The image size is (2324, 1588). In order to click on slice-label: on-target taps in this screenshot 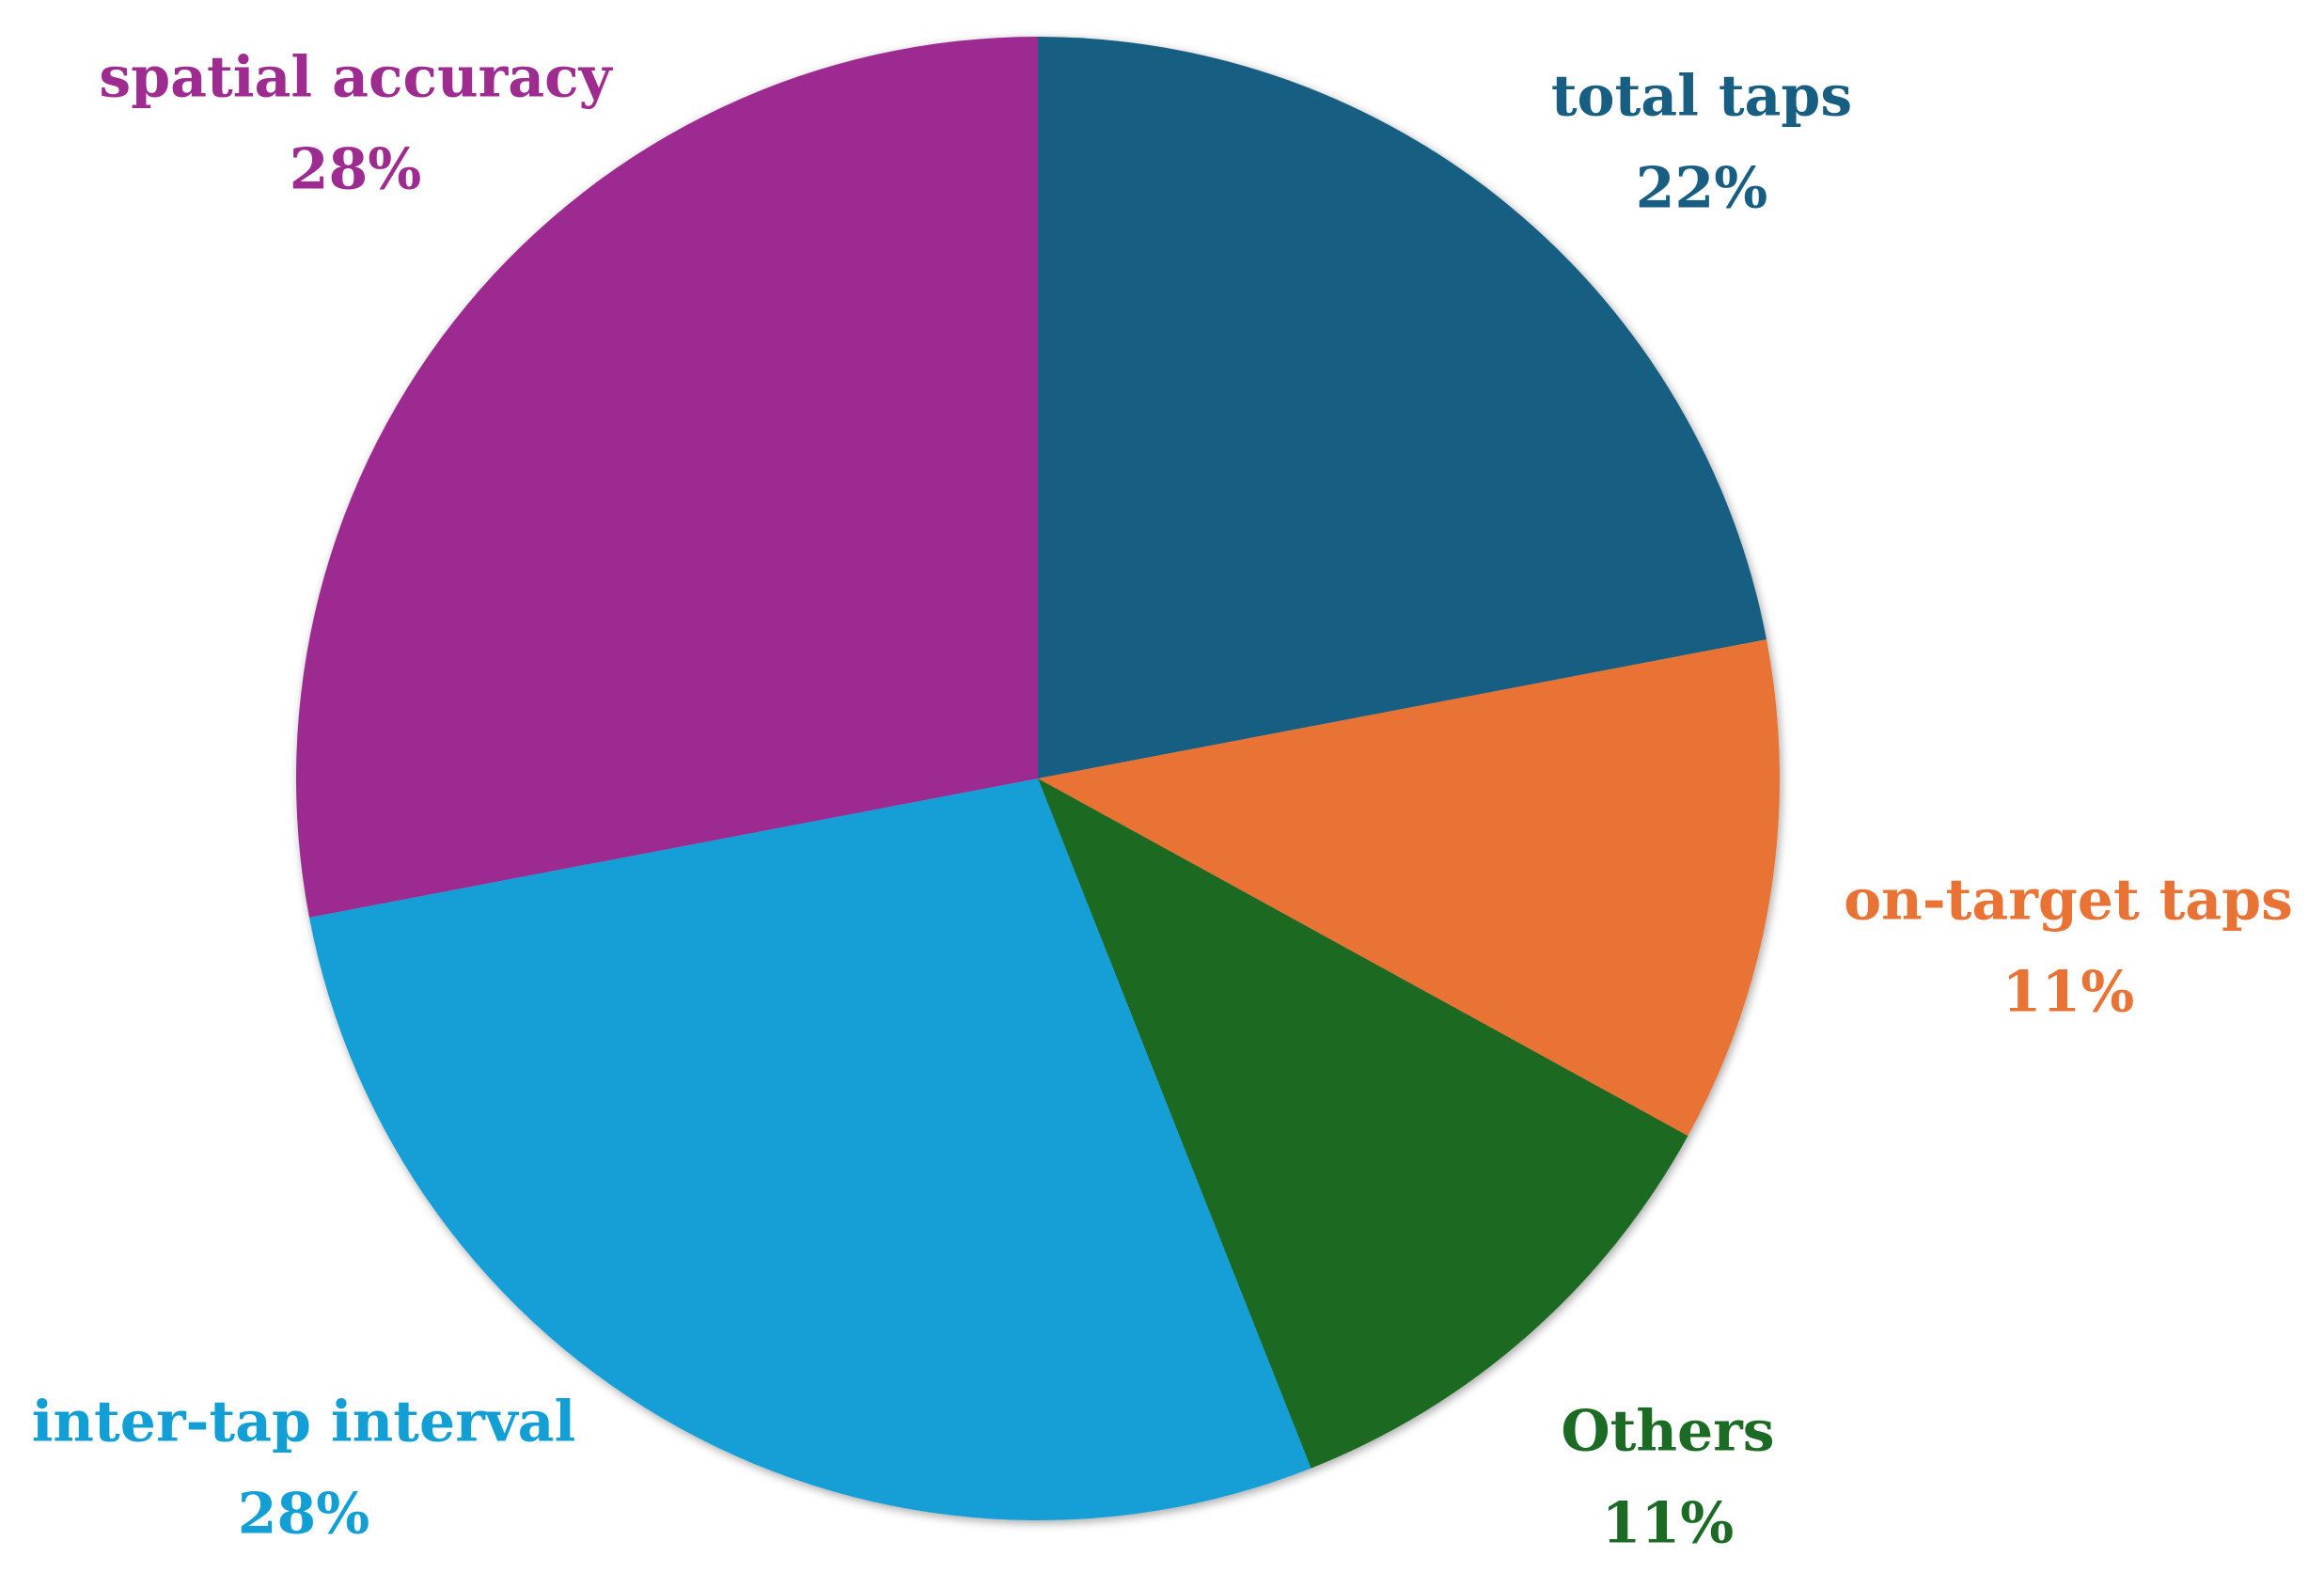, I will do `click(2068, 901)`.